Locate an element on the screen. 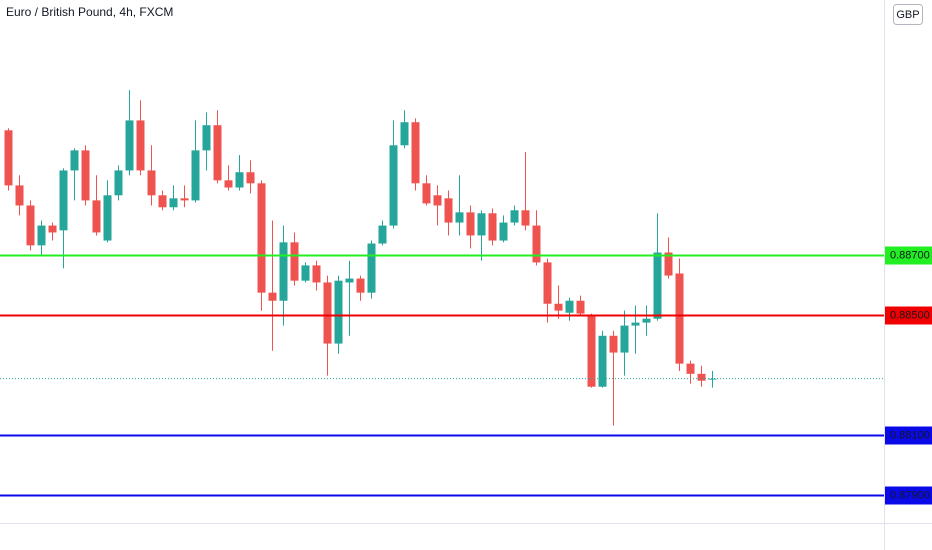 This screenshot has height=550, width=932. level-label: 0.88100 is located at coordinates (910, 435).